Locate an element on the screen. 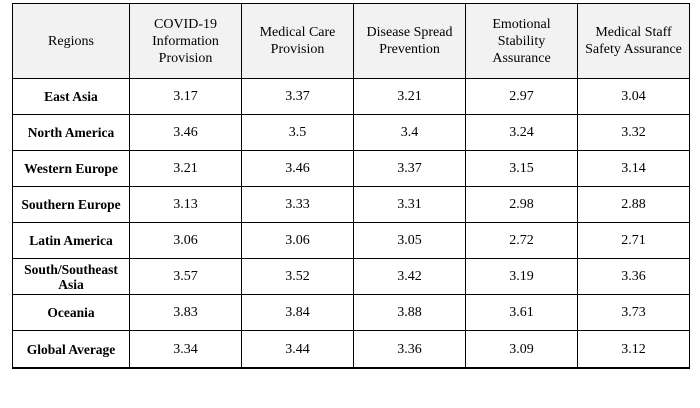 The image size is (700, 408). region-cell: Latin America is located at coordinates (71, 240).